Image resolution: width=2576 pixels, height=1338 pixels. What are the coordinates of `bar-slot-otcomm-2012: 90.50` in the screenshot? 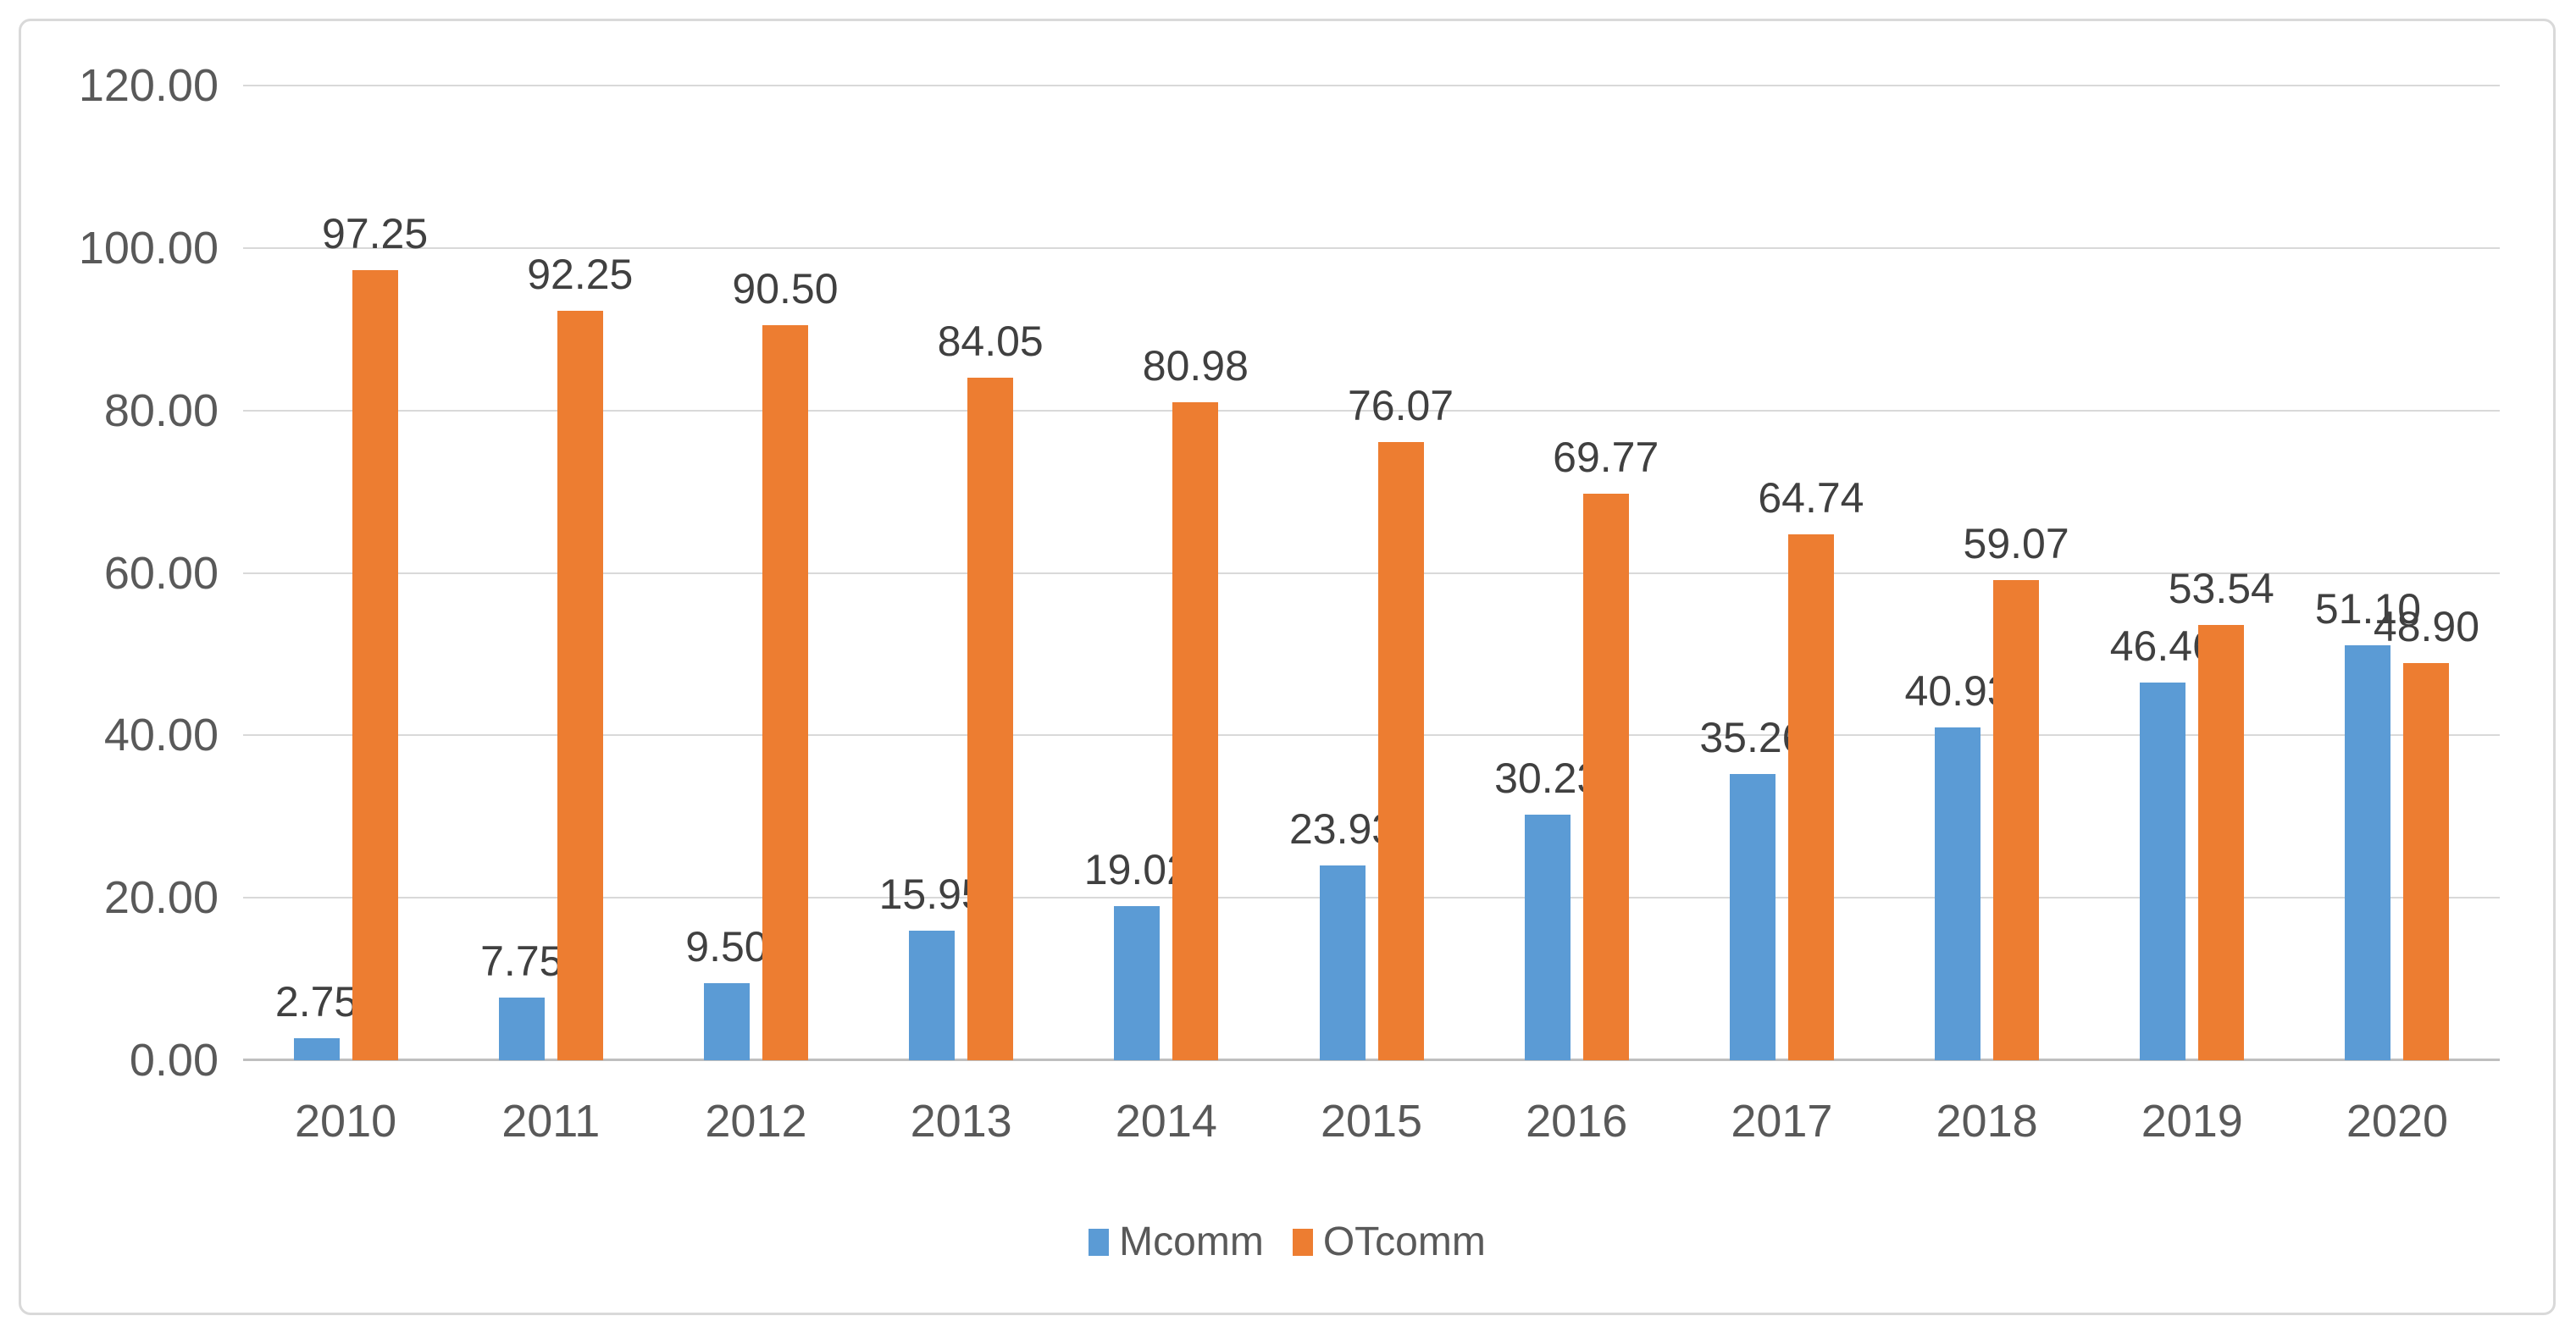 It's located at (785, 573).